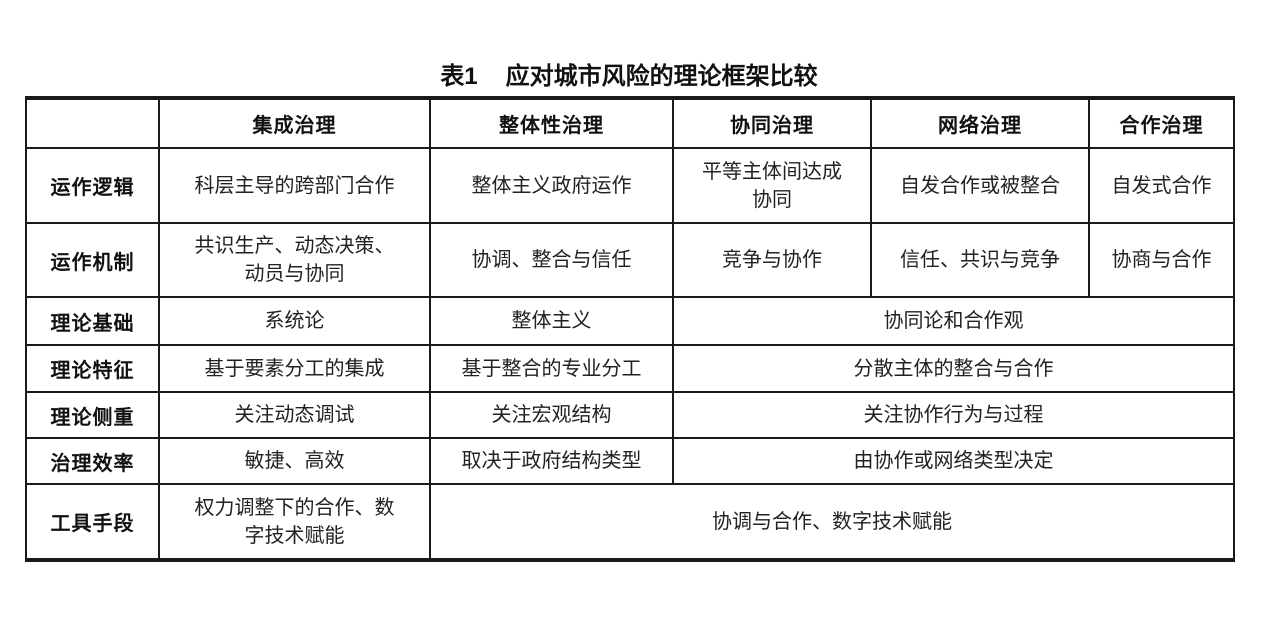  Describe the element at coordinates (92, 321) in the screenshot. I see `row-label: 理论基础` at that location.